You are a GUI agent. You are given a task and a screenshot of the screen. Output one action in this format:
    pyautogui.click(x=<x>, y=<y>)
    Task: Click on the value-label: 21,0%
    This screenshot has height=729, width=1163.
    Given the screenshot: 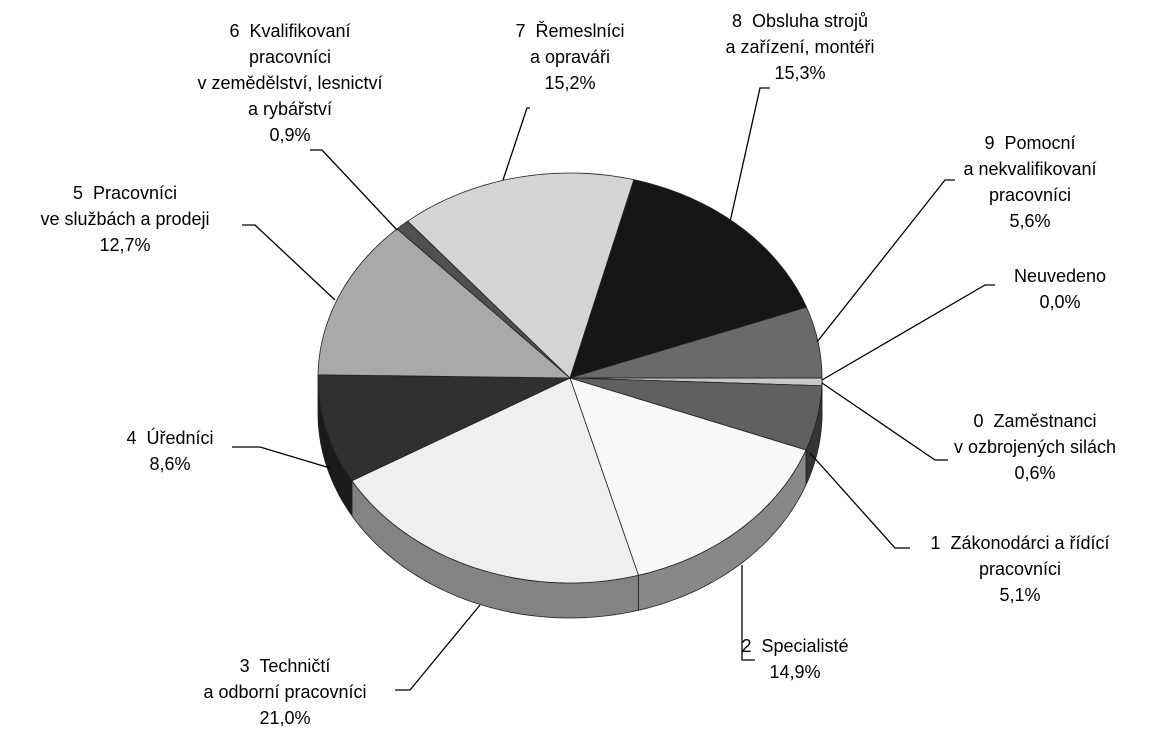 What is the action you would take?
    pyautogui.click(x=285, y=718)
    